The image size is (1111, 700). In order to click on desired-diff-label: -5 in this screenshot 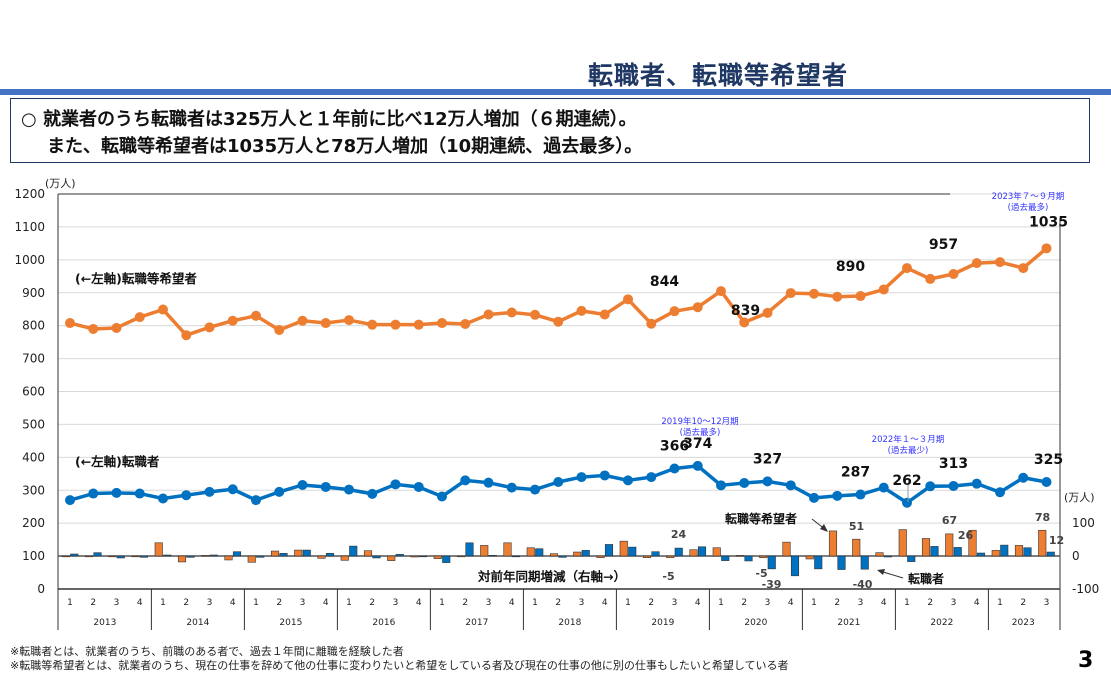, I will do `click(761, 573)`.